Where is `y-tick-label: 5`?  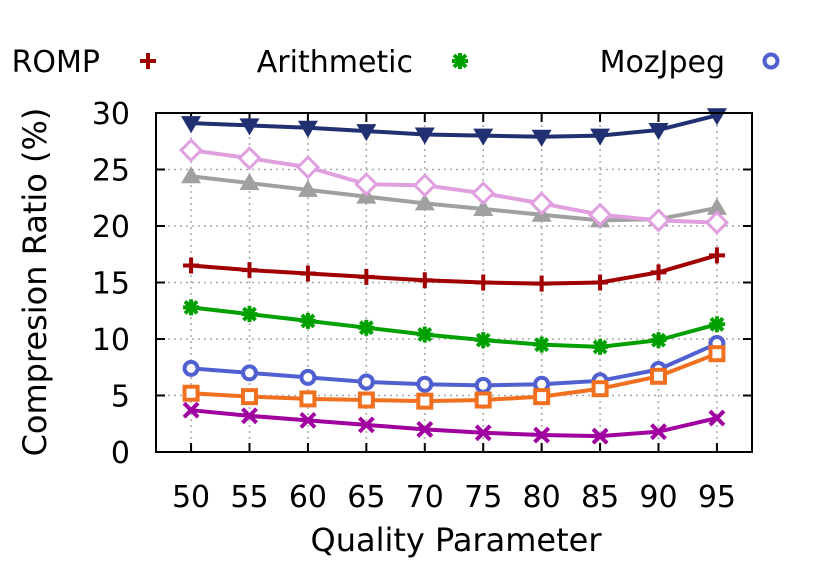 y-tick-label: 5 is located at coordinates (120, 397).